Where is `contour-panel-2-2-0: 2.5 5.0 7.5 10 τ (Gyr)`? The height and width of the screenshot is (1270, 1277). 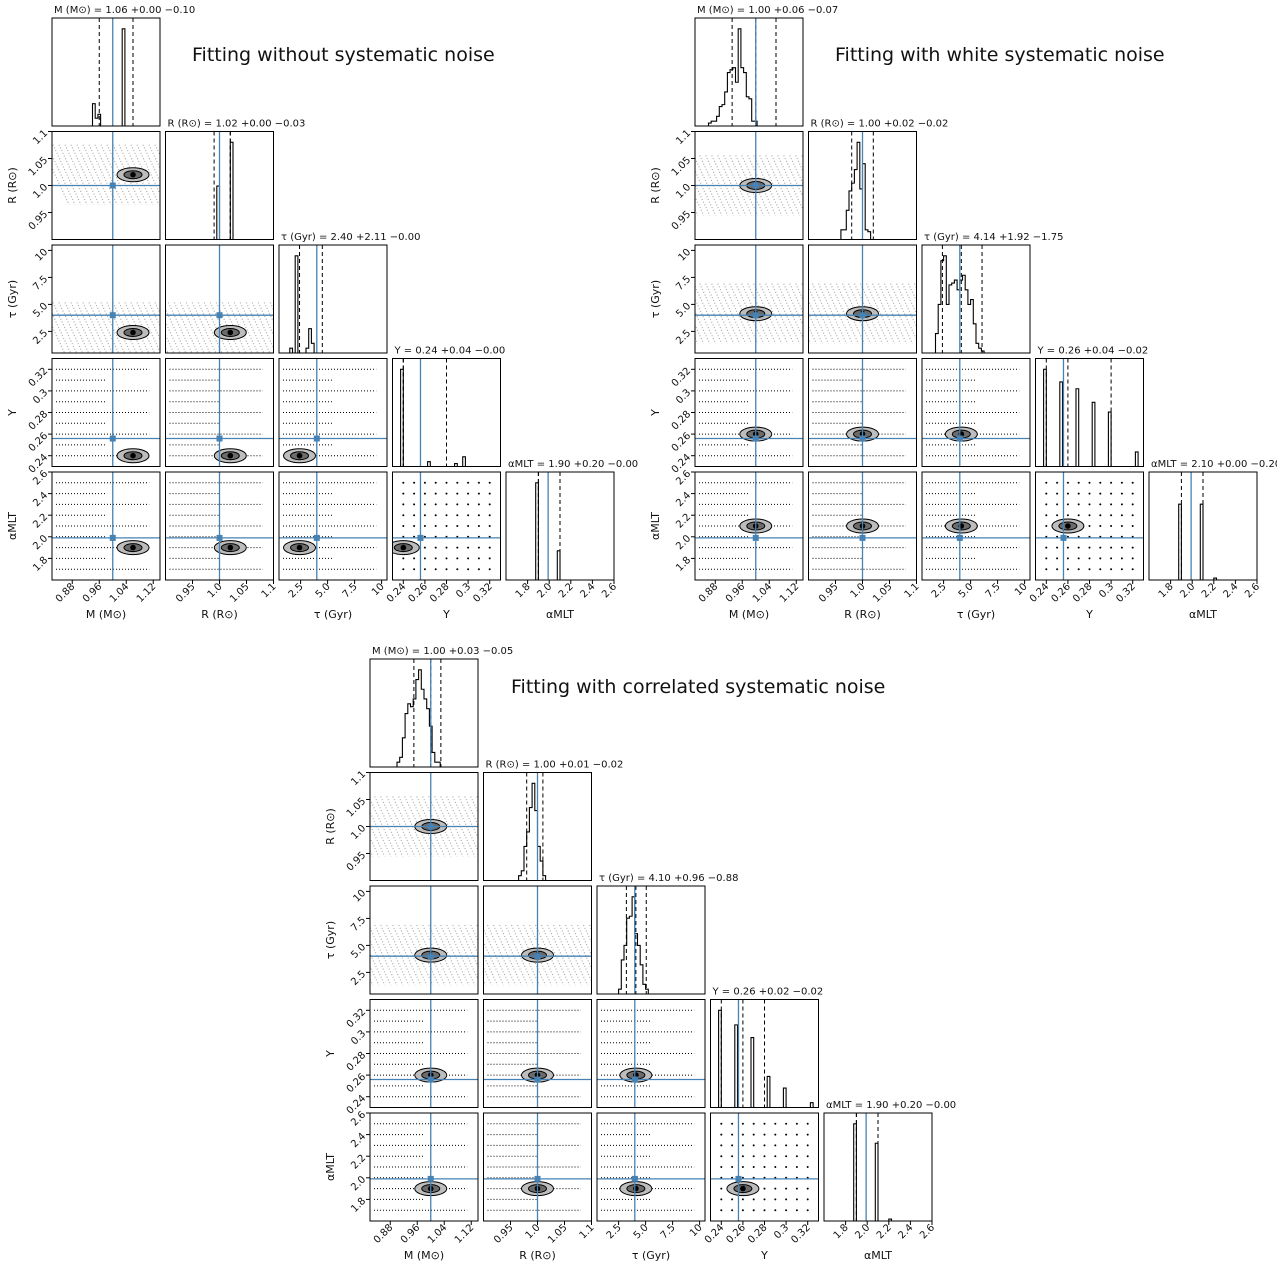
contour-panel-2-2-0: 2.5 5.0 7.5 10 τ (Gyr) is located at coordinates (401, 940).